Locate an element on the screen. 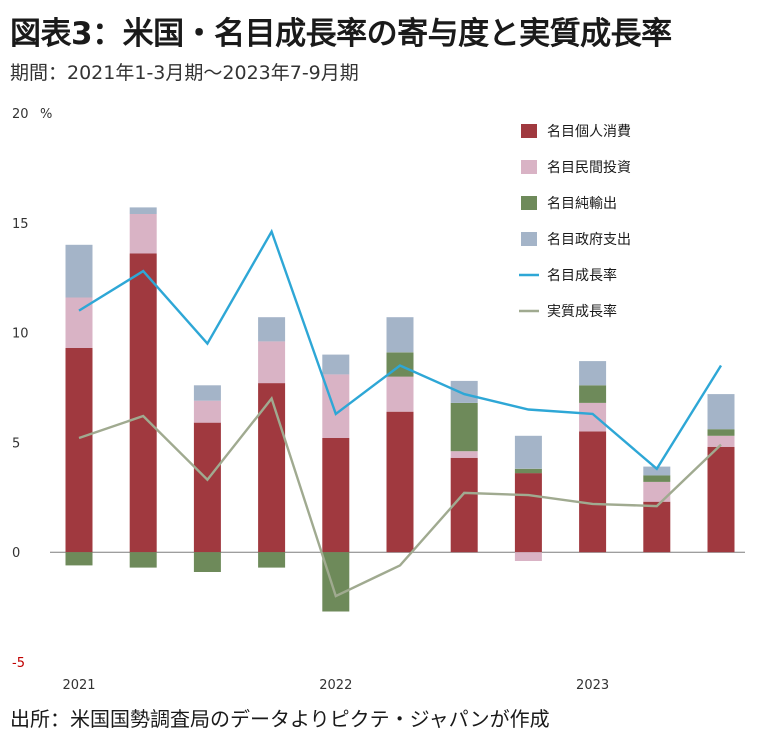 The width and height of the screenshot is (767, 741). y-tick-label: 0 is located at coordinates (16, 553).